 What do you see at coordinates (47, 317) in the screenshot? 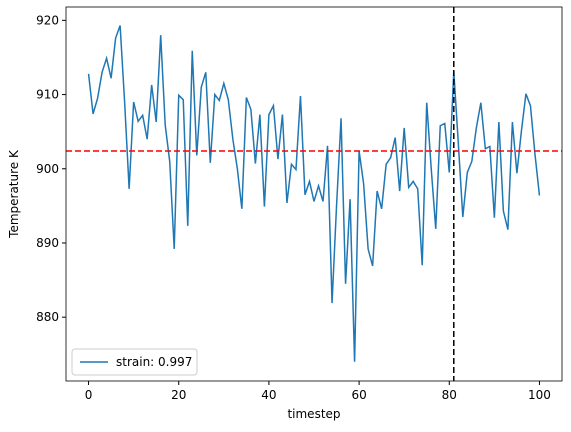
I see `y-tick-label: 880` at bounding box center [47, 317].